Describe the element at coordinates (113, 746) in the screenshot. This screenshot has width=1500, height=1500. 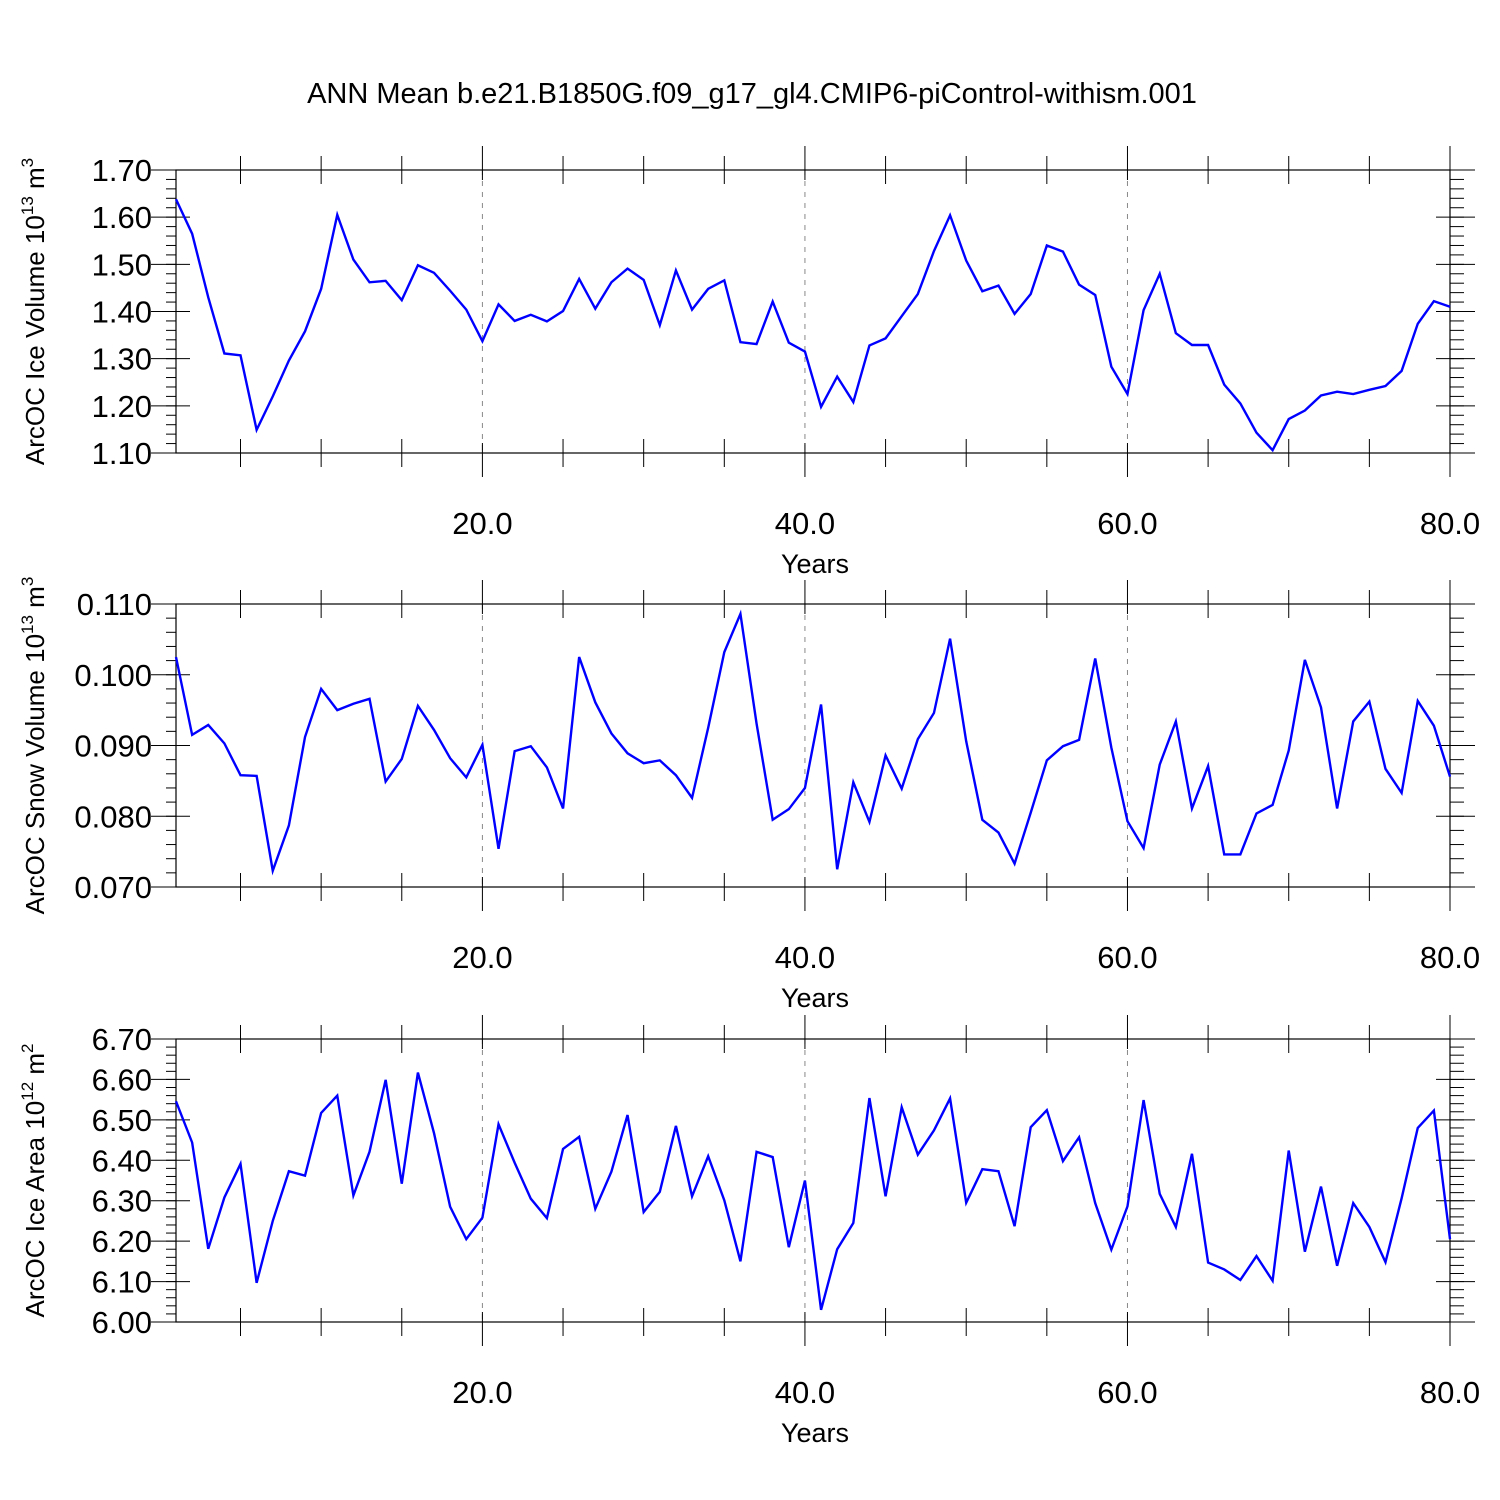
I see `y-tick-label: 0.090` at that location.